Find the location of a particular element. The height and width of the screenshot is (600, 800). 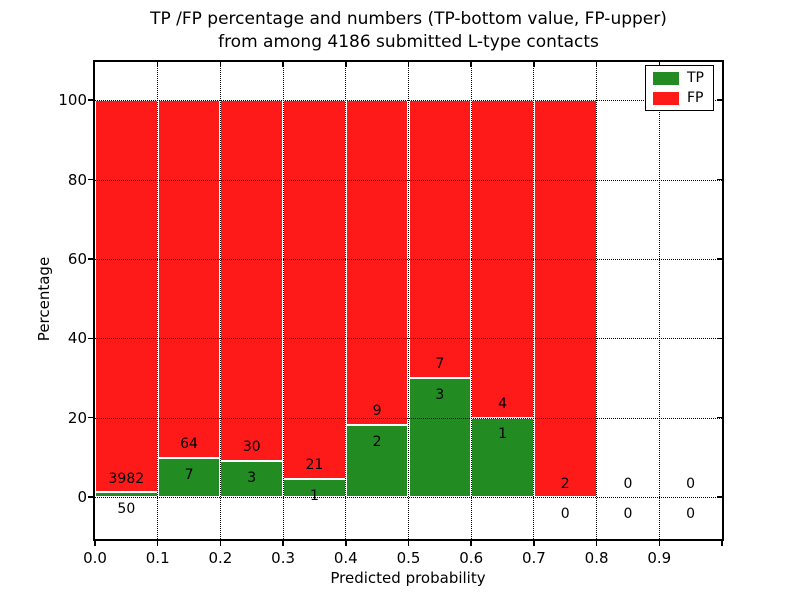

bar-segment-tp is located at coordinates (189, 477).